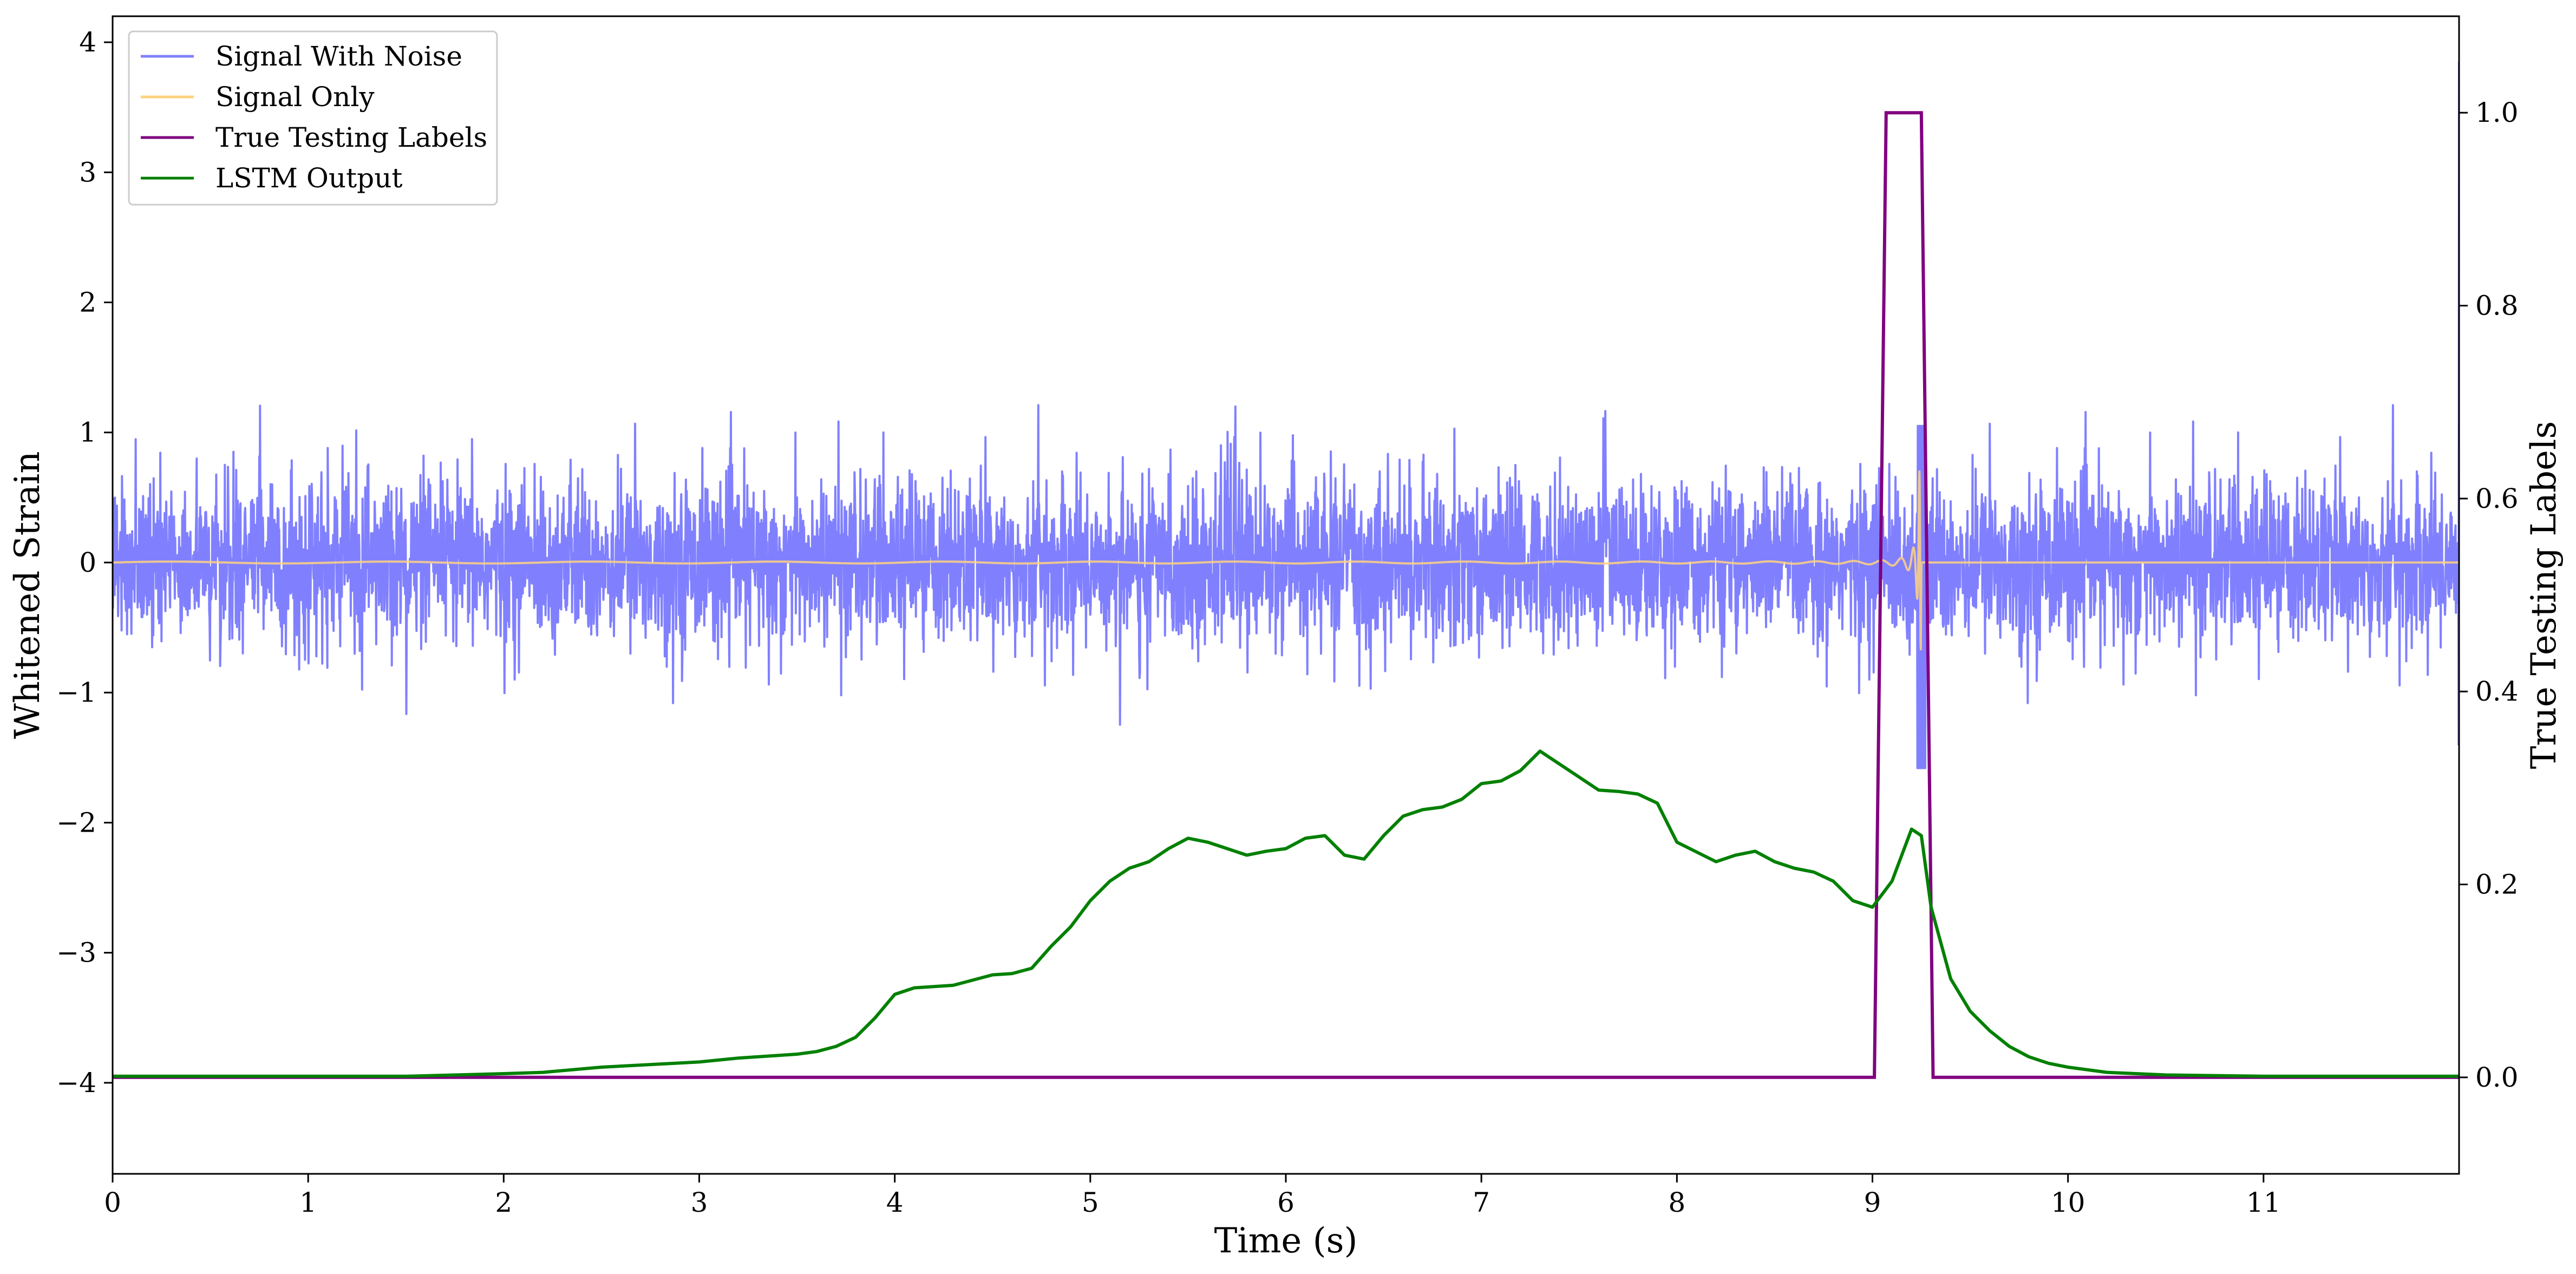  Describe the element at coordinates (895, 1202) in the screenshot. I see `x-tick-label: 4` at that location.